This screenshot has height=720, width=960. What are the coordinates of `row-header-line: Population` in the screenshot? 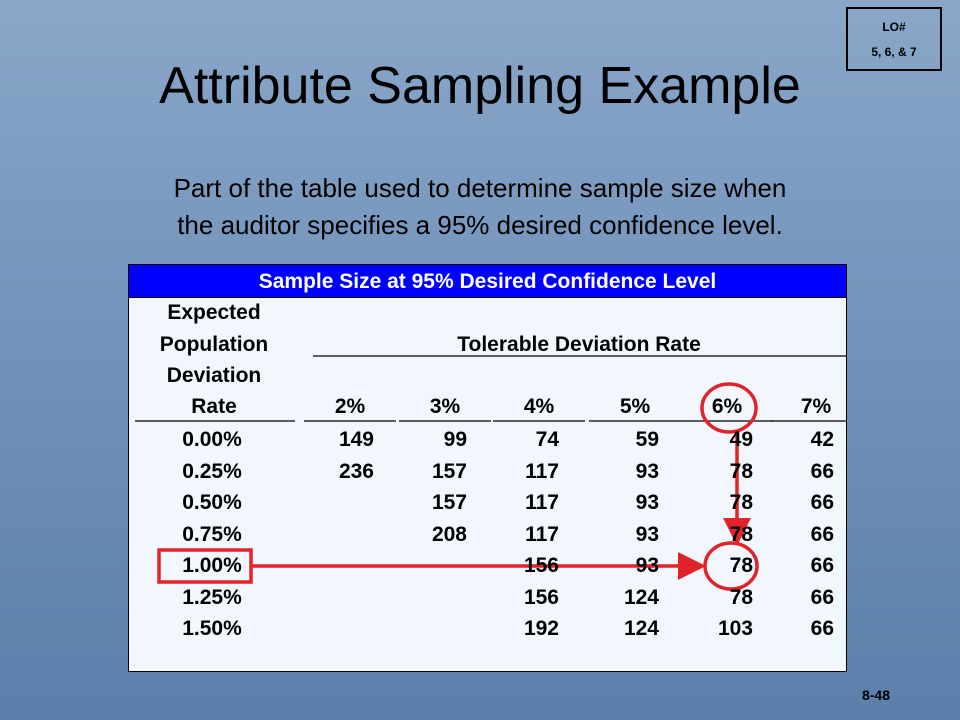 It's located at (214, 344).